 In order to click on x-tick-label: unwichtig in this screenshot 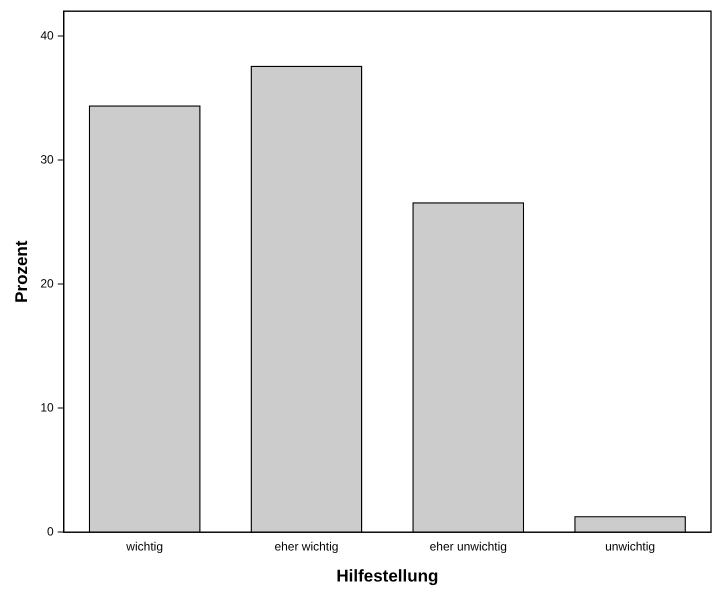, I will do `click(630, 547)`.